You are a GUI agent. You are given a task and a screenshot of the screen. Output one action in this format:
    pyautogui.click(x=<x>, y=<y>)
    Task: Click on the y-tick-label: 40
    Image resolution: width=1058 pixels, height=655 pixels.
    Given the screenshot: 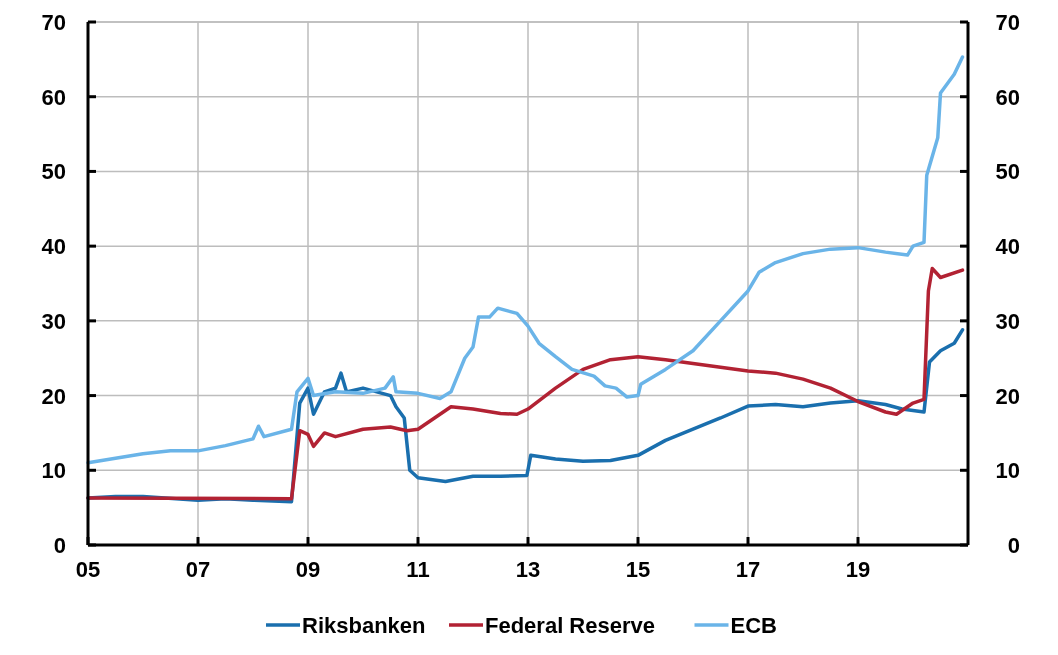 What is the action you would take?
    pyautogui.click(x=53, y=247)
    